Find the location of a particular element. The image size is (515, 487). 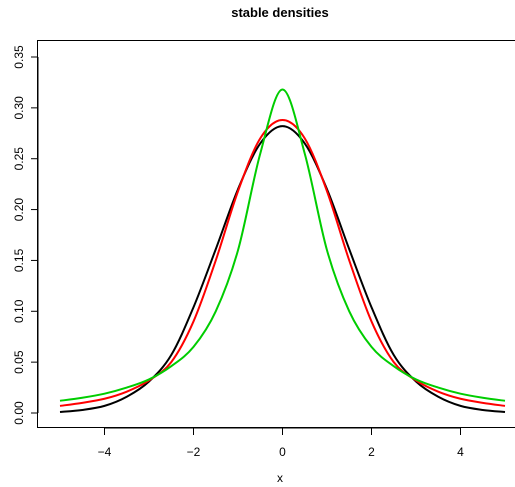

x-tick-label: 0 is located at coordinates (282, 452).